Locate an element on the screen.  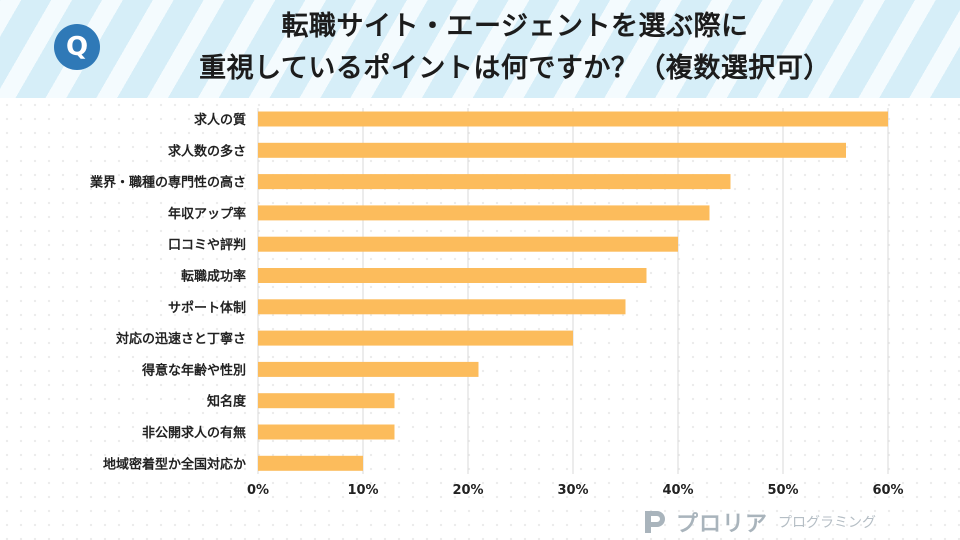
x-tick-label: 50% is located at coordinates (782, 490).